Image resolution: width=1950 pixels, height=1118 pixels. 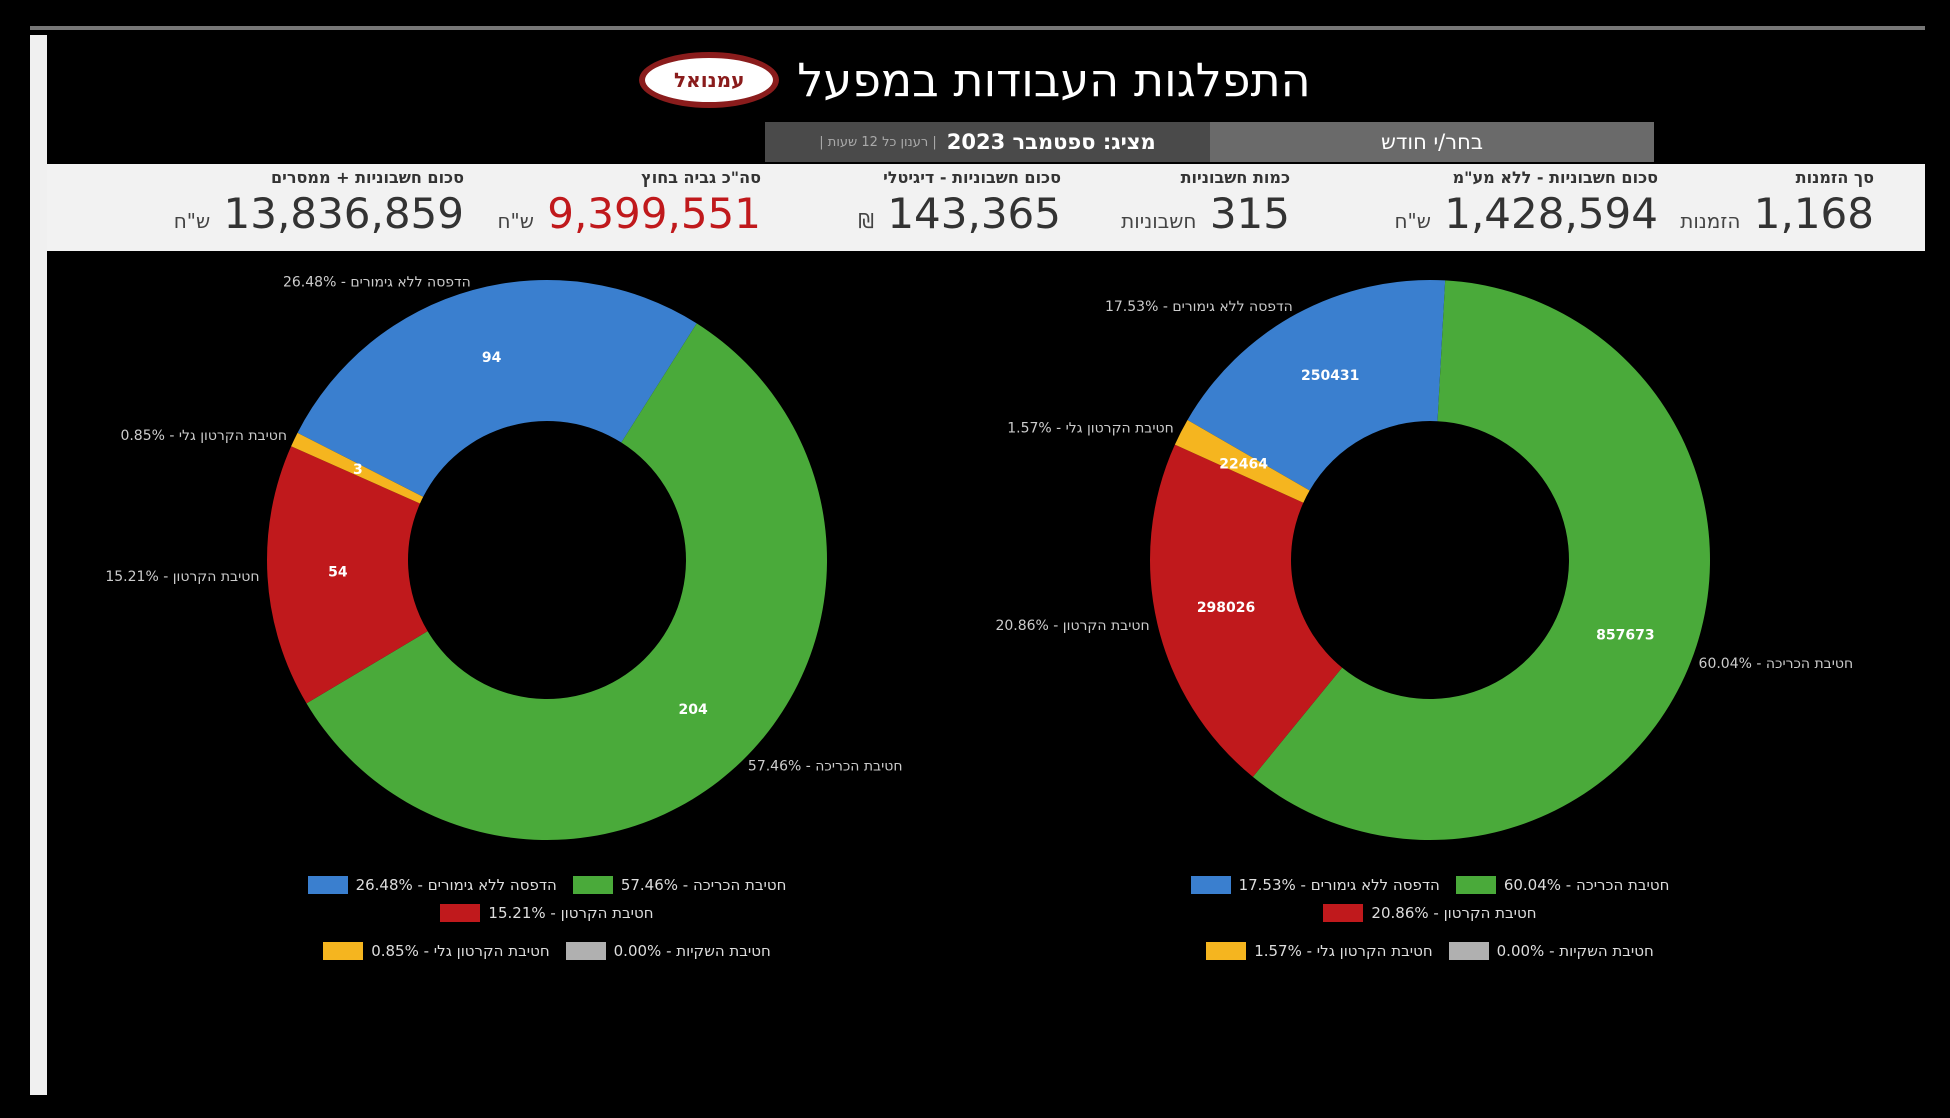 I want to click on kpi-value-row: 143,365 ₪, so click(x=959, y=213).